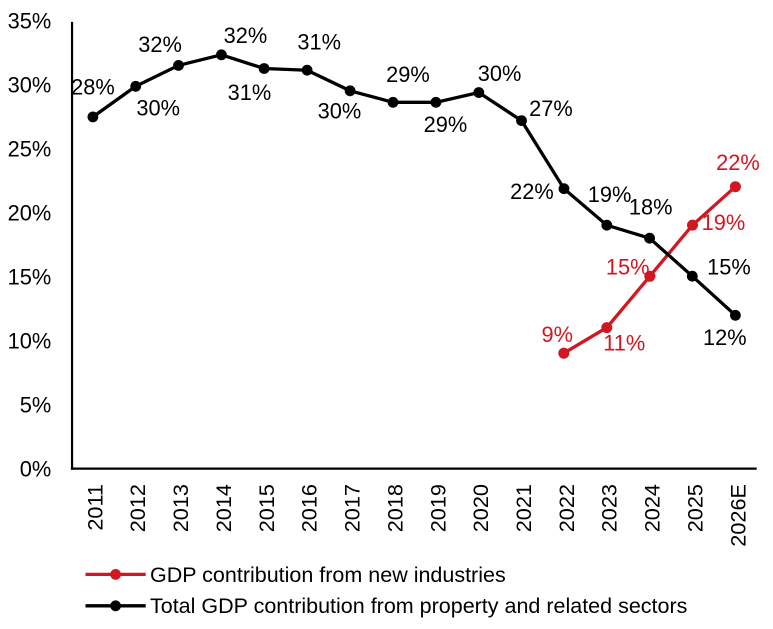 This screenshot has width=773, height=629. I want to click on svg-text: 2014, so click(223, 508).